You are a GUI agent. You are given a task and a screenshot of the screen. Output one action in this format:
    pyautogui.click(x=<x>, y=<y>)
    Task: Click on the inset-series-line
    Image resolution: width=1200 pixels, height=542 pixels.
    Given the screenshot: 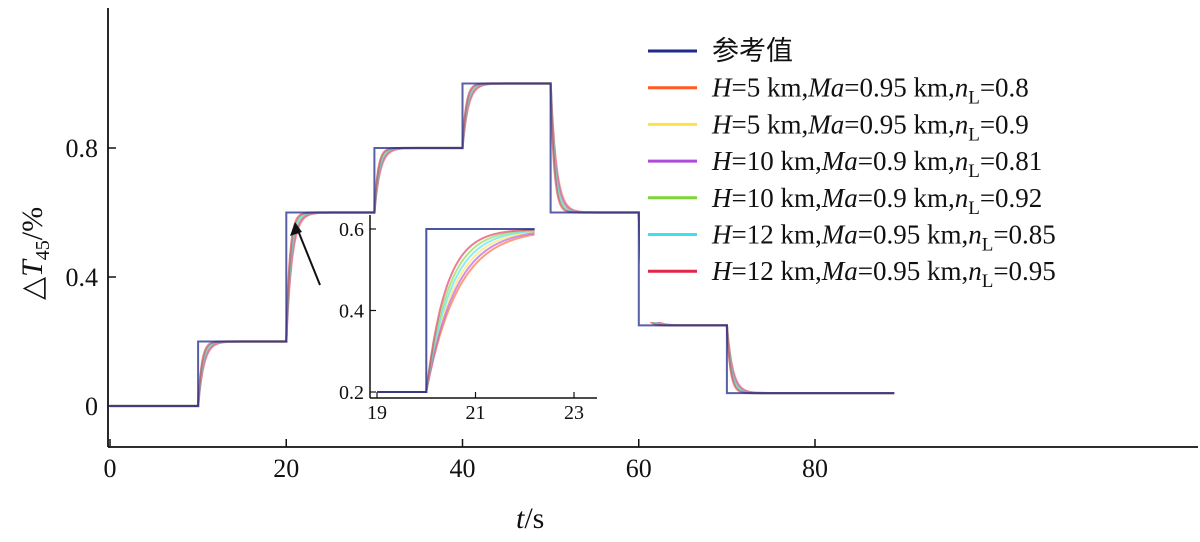 What is the action you would take?
    pyautogui.click(x=456, y=310)
    